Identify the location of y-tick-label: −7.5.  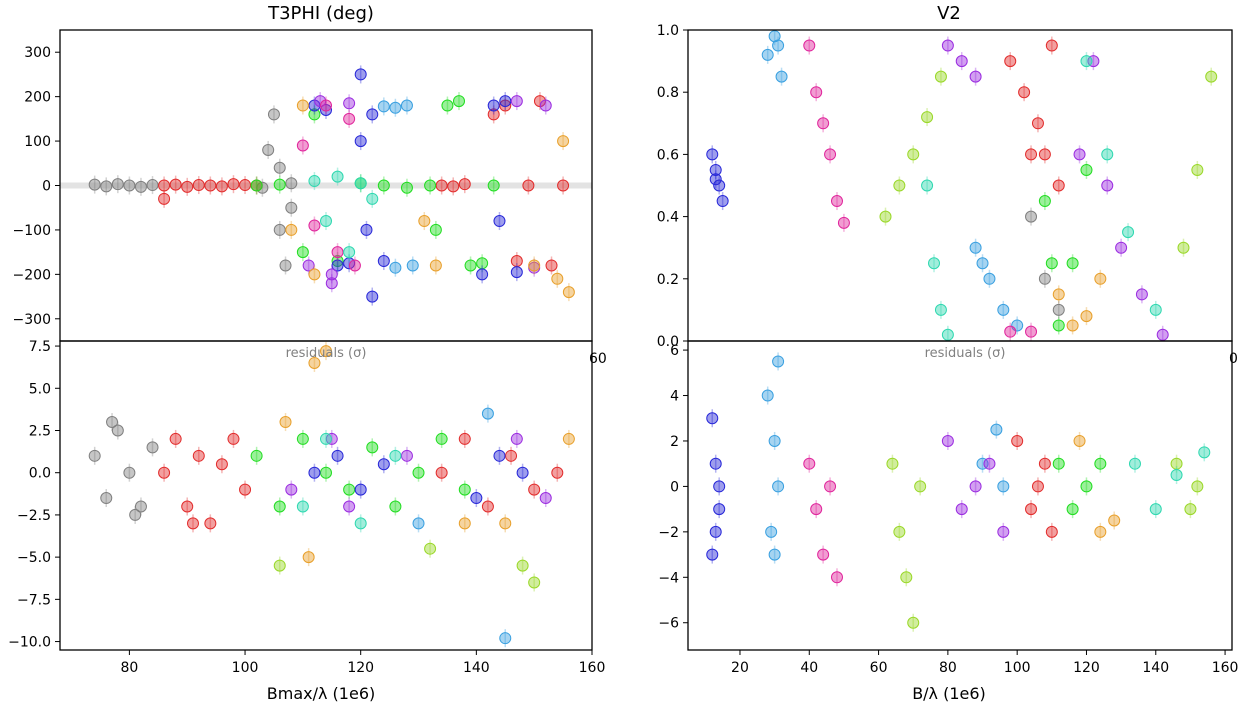
(34, 600).